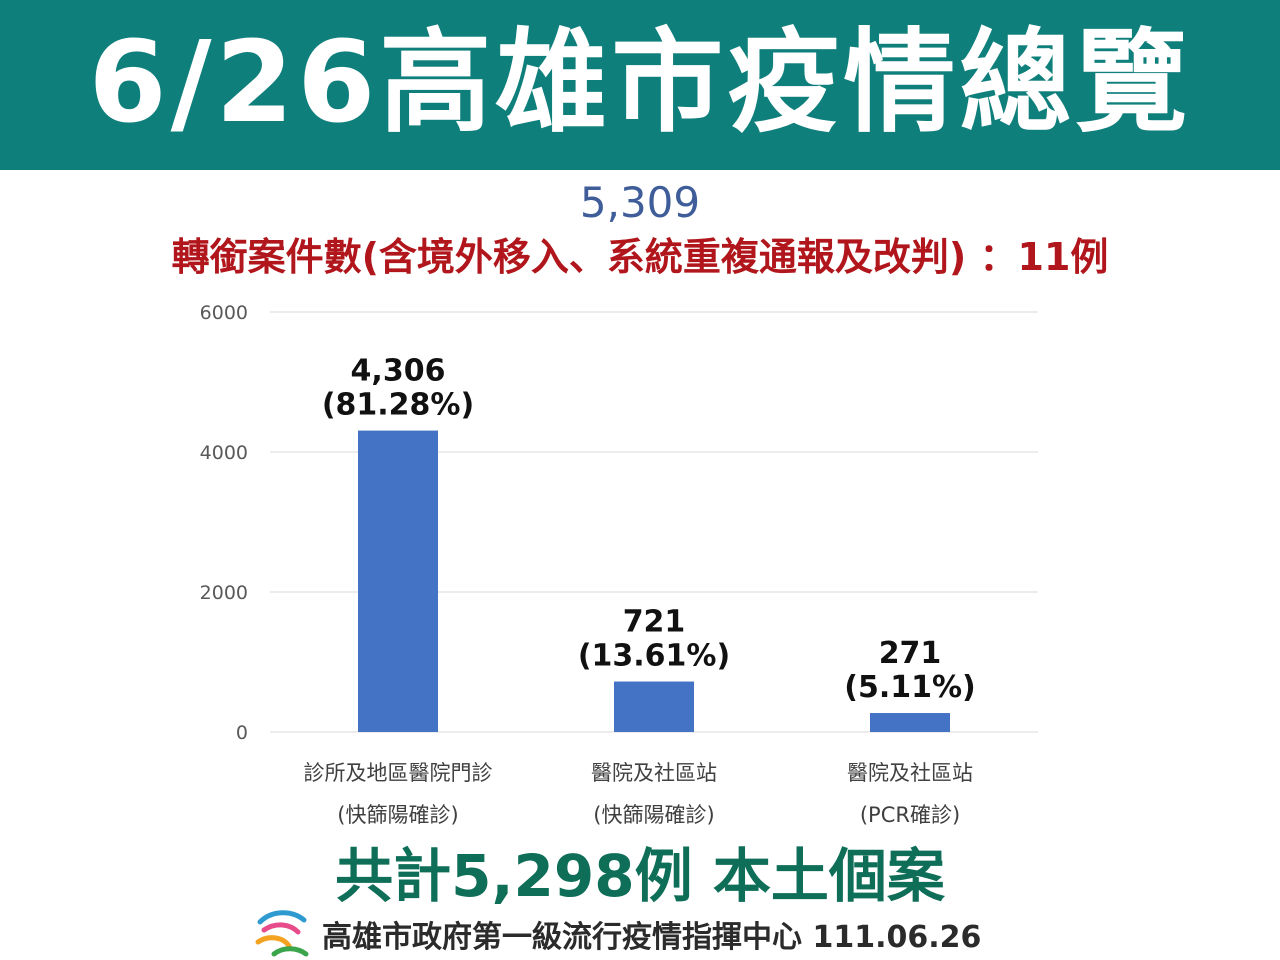  I want to click on total-cases: 5,309, so click(640, 202).